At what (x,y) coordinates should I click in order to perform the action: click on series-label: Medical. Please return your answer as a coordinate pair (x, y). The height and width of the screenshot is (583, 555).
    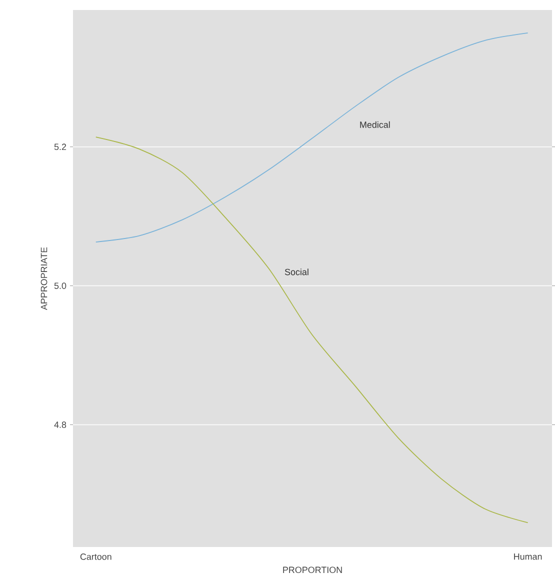
    Looking at the image, I should click on (375, 124).